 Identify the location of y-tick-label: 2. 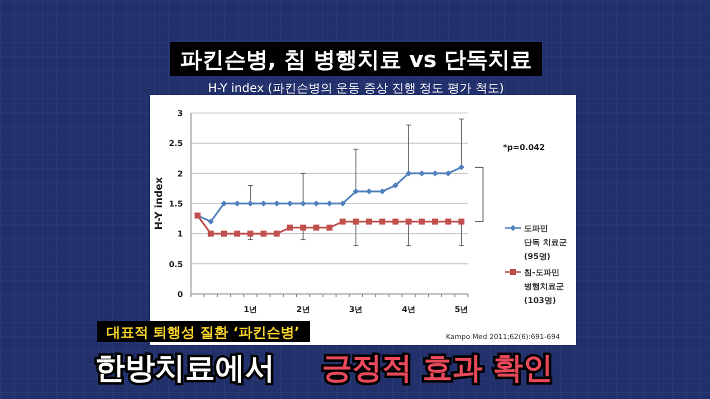
(180, 173).